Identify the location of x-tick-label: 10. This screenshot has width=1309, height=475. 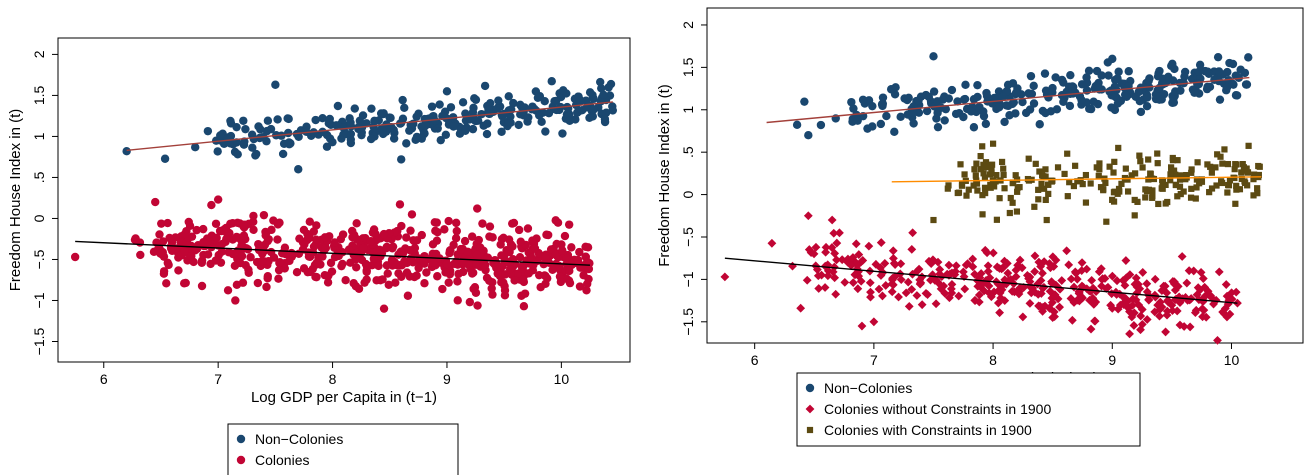
(1232, 360).